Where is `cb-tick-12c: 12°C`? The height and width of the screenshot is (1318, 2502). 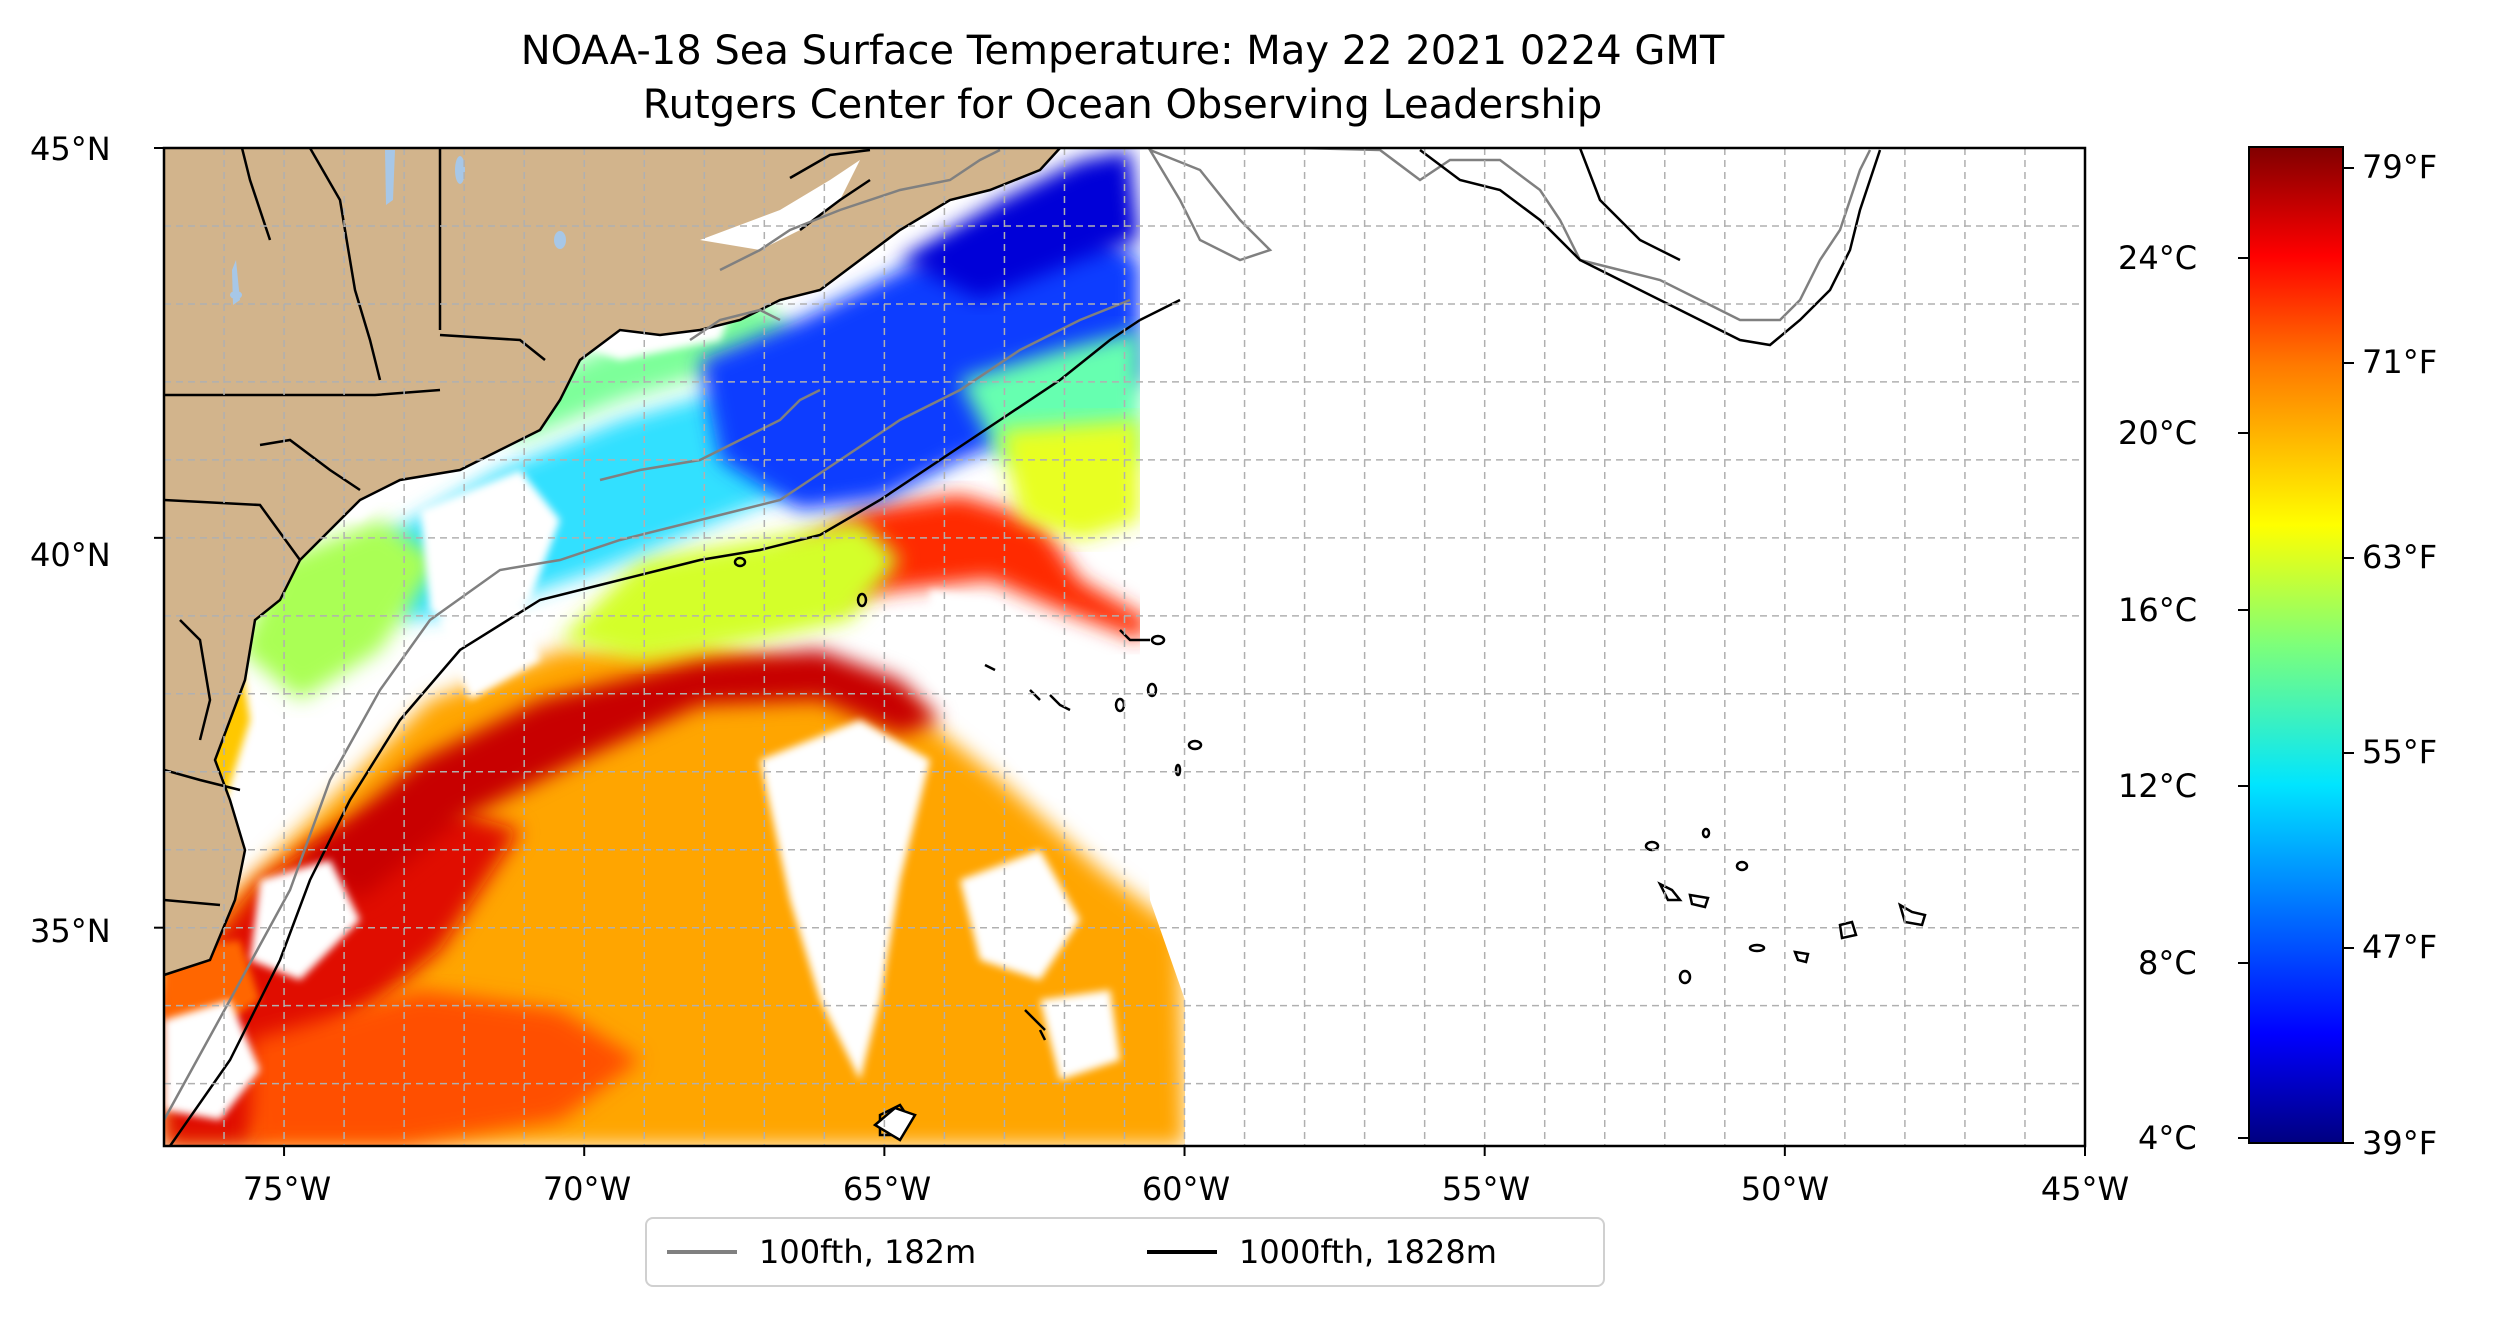
cb-tick-12c: 12°C is located at coordinates (2158, 786).